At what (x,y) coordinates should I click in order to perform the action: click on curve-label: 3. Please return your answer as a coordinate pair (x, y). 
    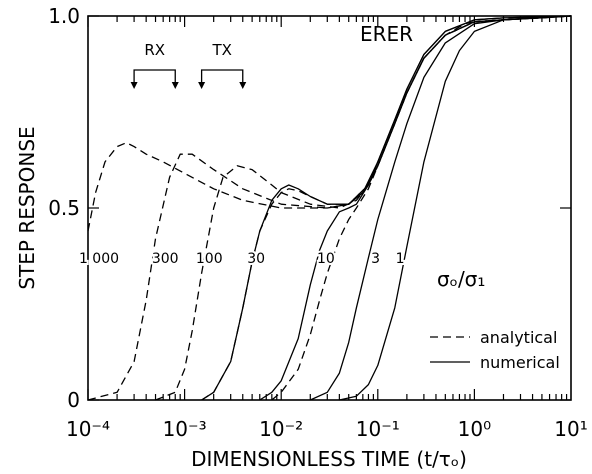
    Looking at the image, I should click on (375, 259).